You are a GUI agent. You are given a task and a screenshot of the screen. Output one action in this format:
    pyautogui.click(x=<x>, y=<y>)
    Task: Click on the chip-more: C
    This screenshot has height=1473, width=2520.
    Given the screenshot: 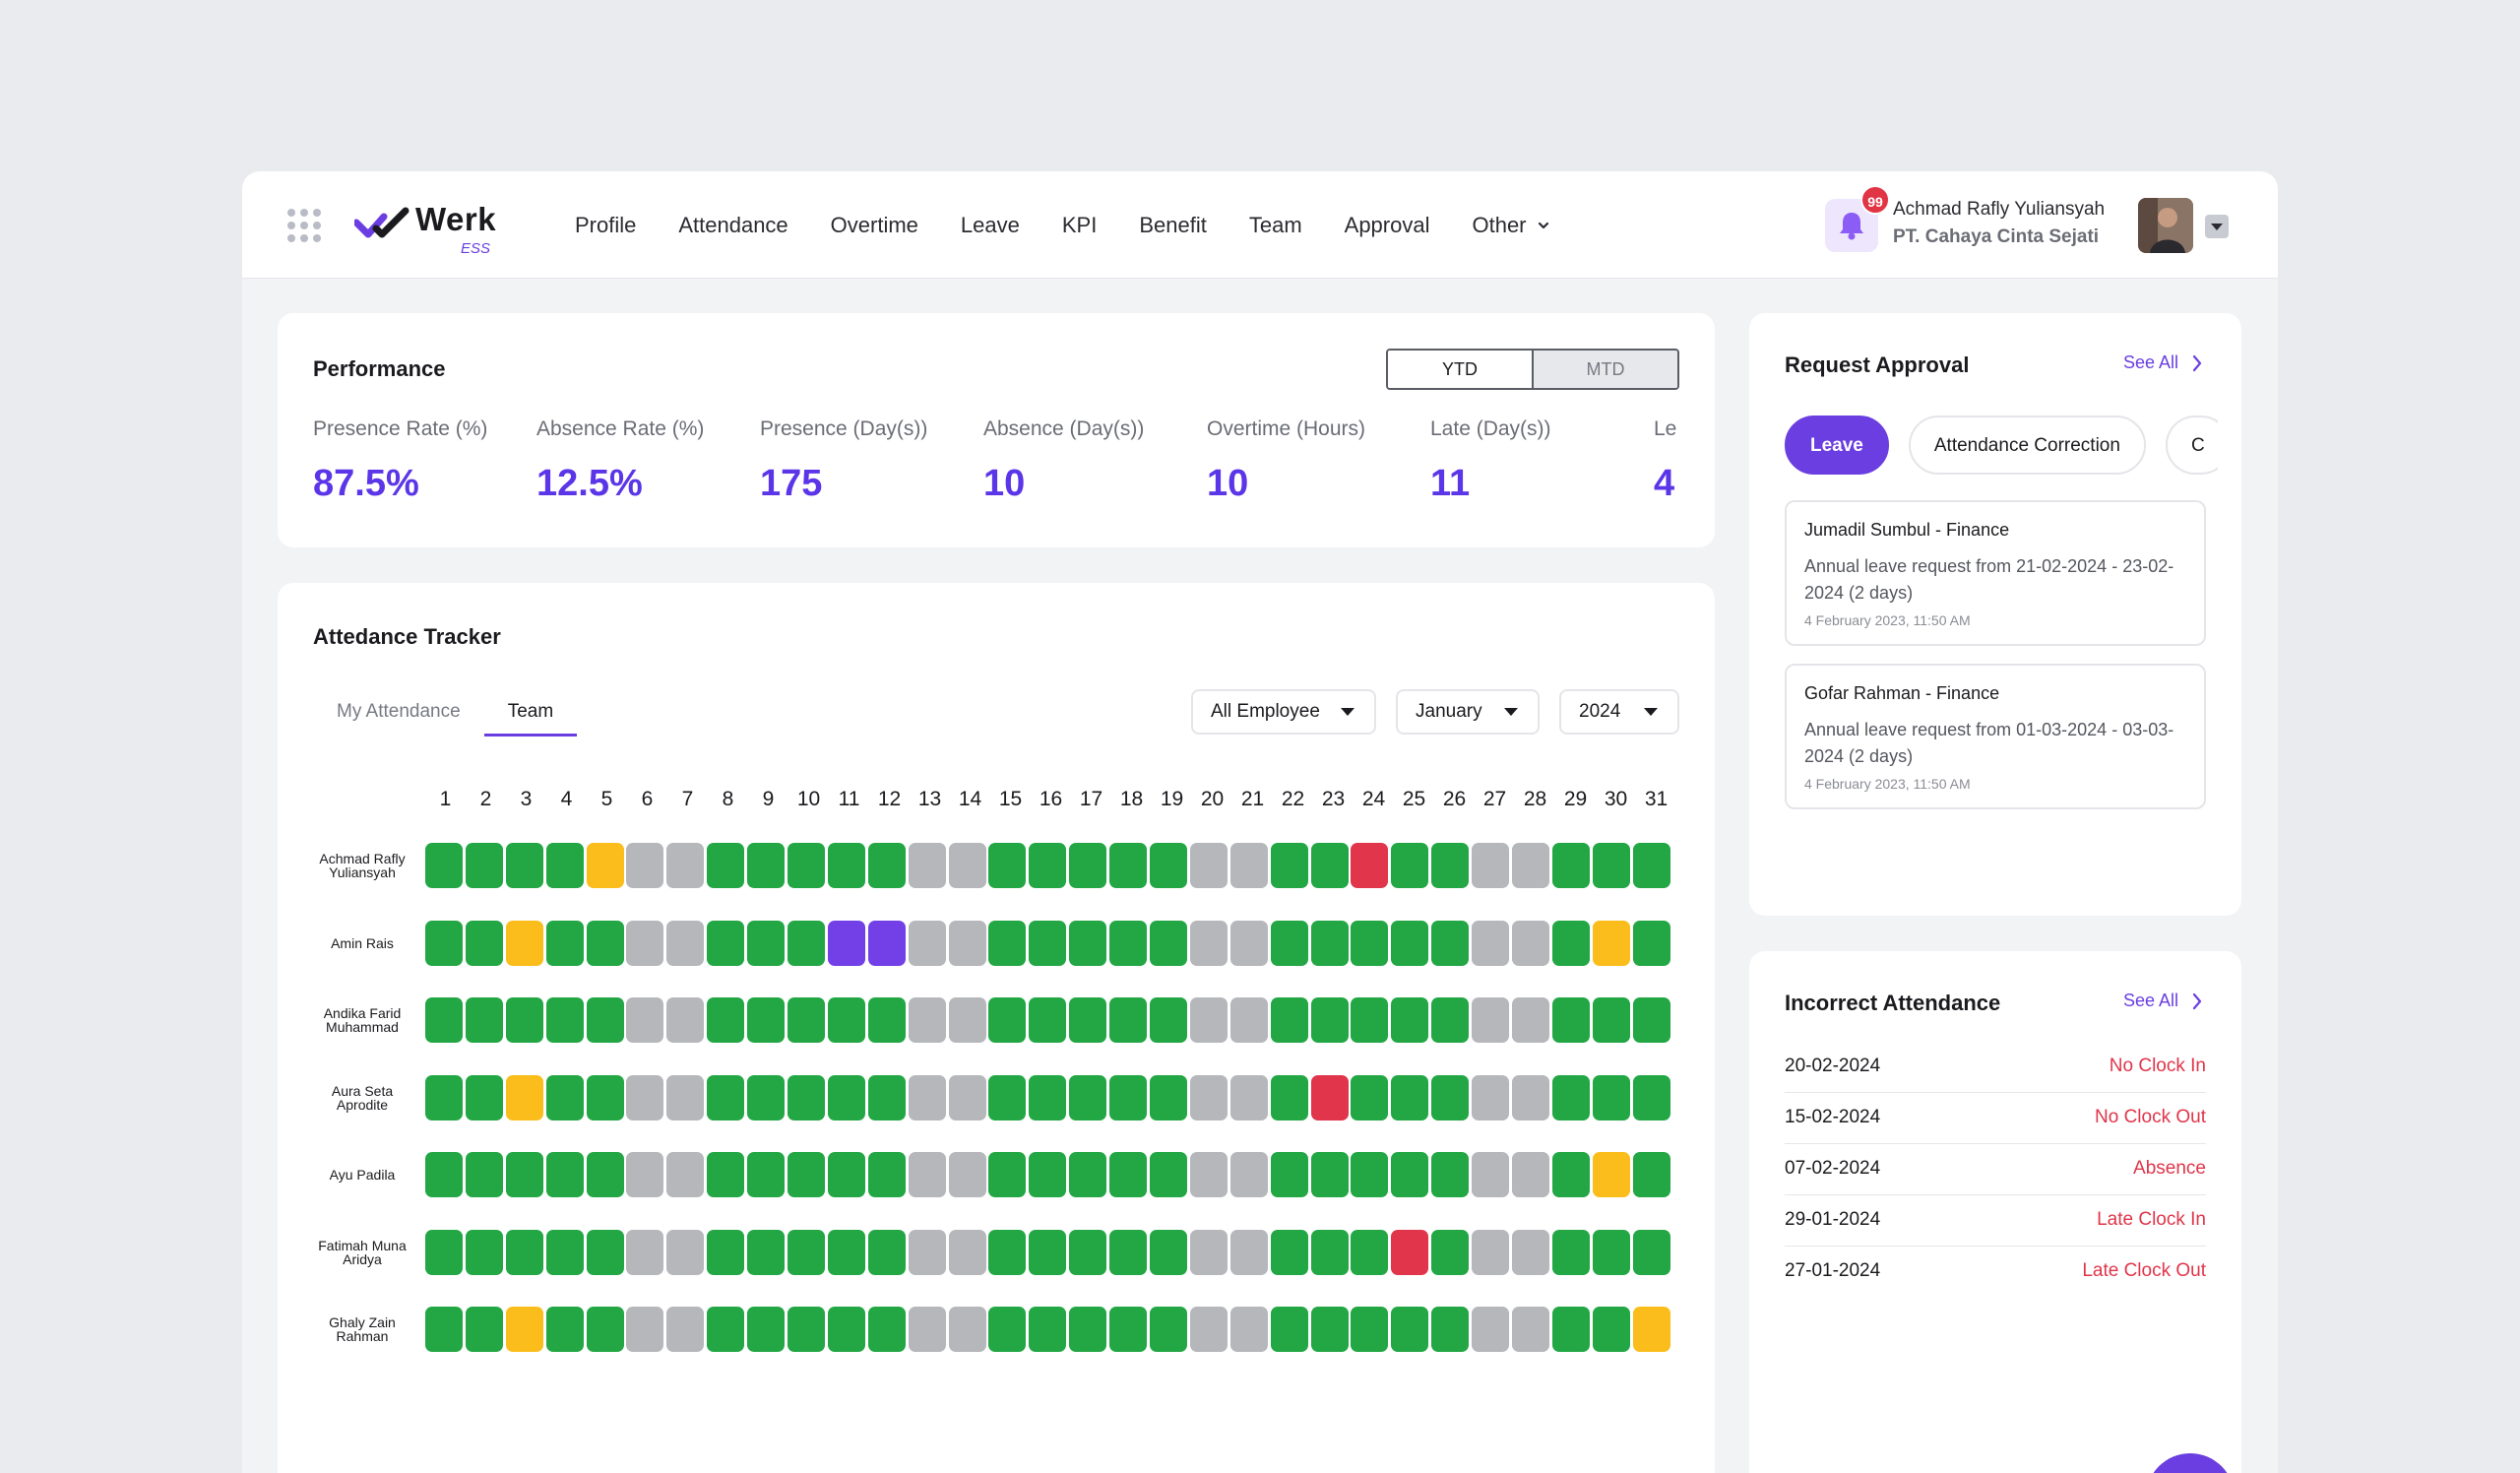 What is the action you would take?
    pyautogui.click(x=2191, y=445)
    